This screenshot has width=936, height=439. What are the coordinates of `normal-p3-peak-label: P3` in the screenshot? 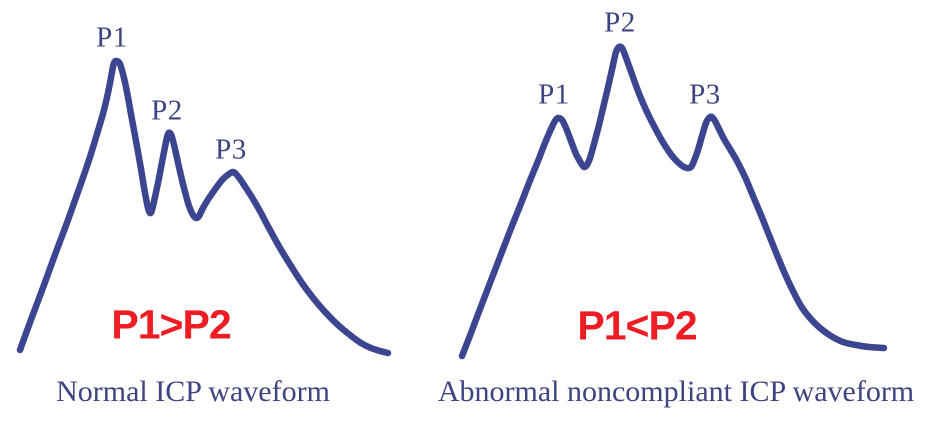 It's located at (231, 149).